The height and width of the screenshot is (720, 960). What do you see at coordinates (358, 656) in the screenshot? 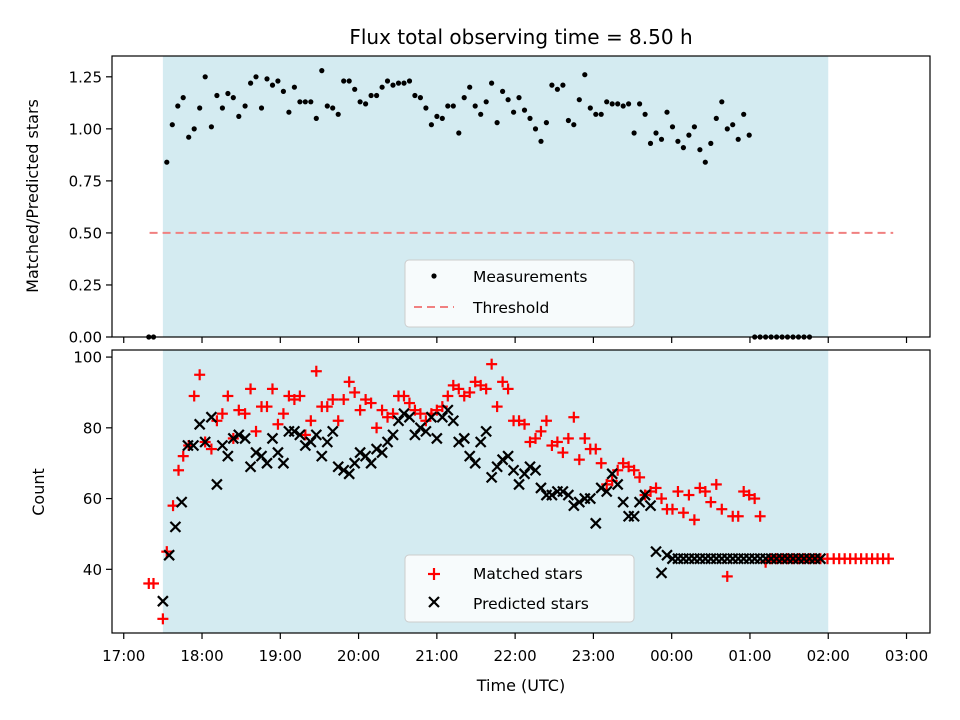
I see `x-tick-label: 20:00` at bounding box center [358, 656].